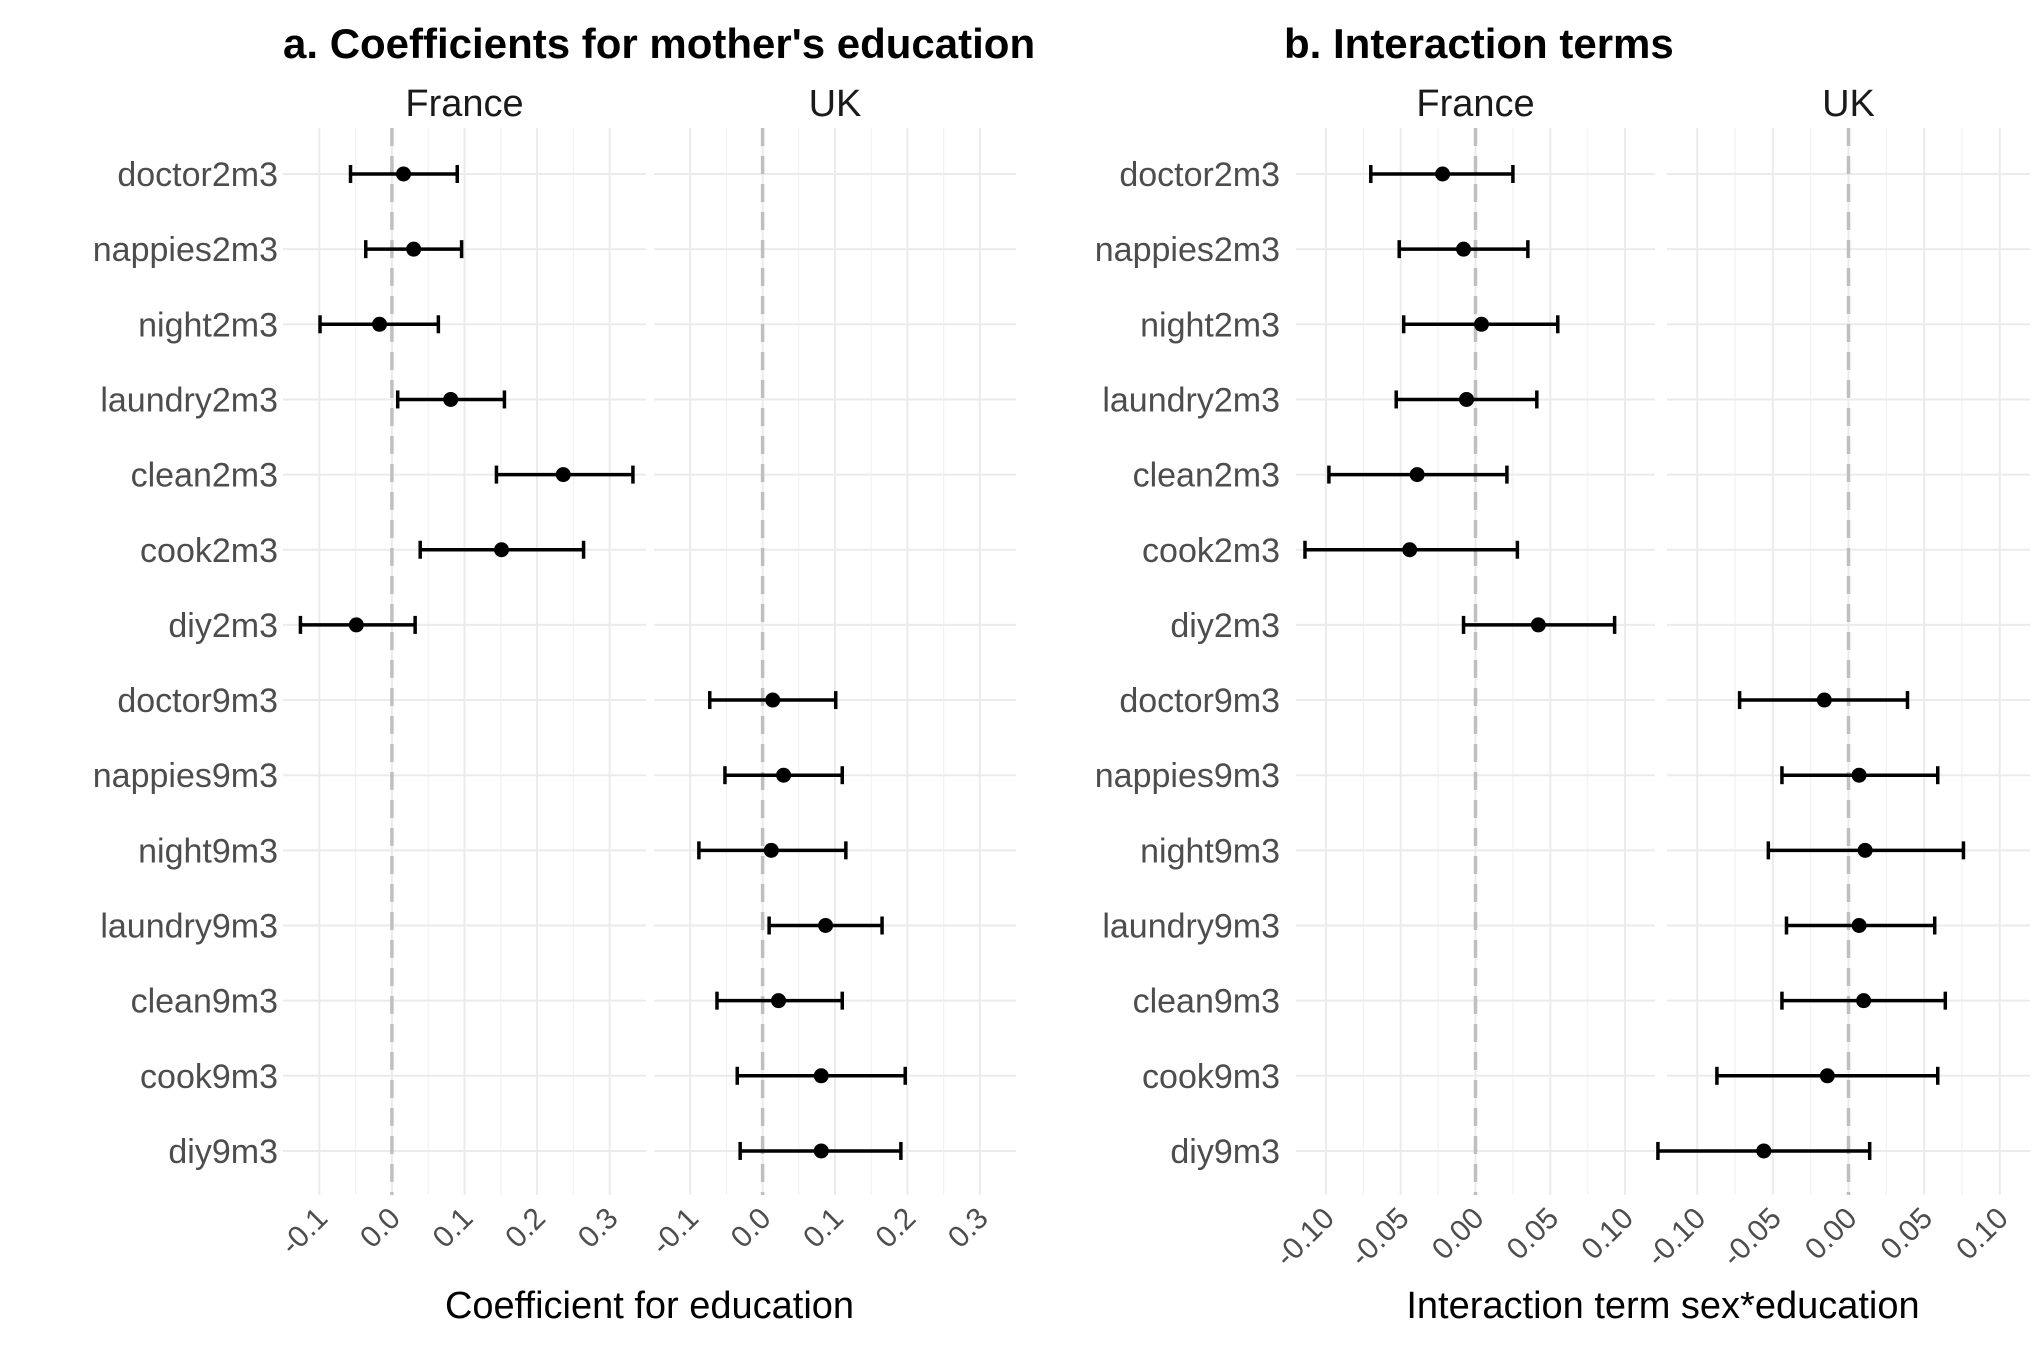 This screenshot has height=1350, width=2040. What do you see at coordinates (1662, 1306) in the screenshot?
I see `x-axis-title: Interaction term sex*education` at bounding box center [1662, 1306].